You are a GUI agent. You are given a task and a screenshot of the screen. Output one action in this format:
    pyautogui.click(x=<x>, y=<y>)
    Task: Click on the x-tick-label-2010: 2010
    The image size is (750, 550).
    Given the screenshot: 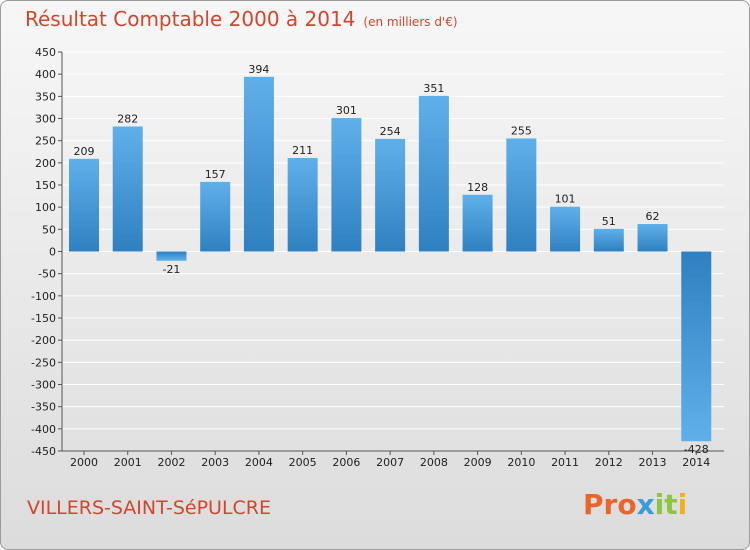 What is the action you would take?
    pyautogui.click(x=521, y=462)
    